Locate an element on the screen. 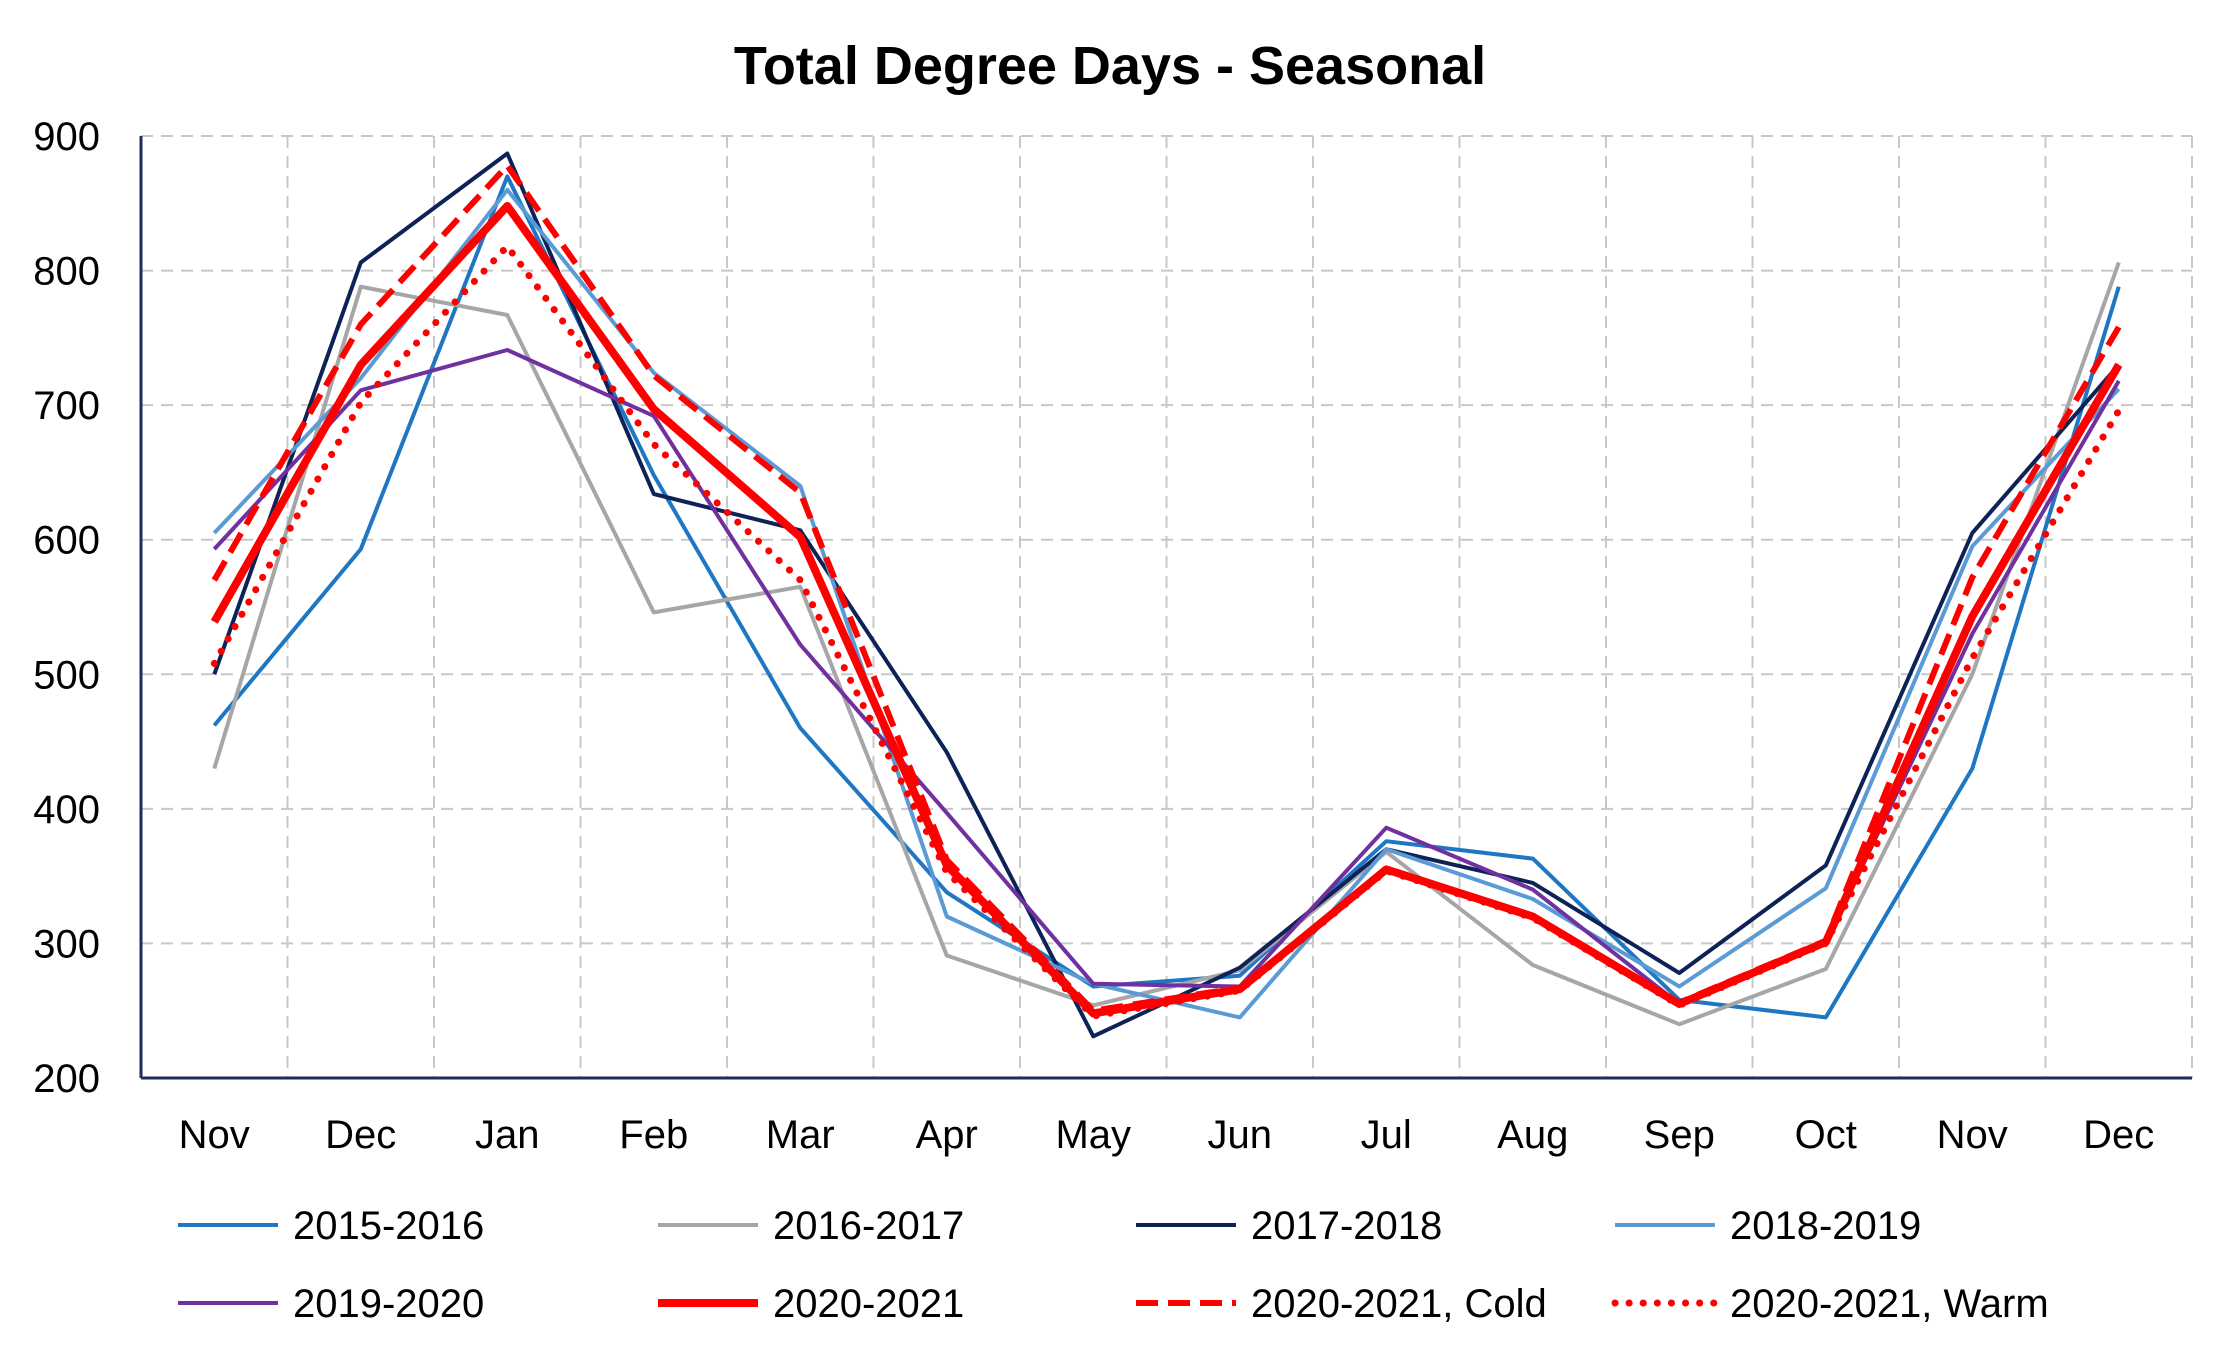 The width and height of the screenshot is (2220, 1355). x-tick-label: Jan is located at coordinates (507, 1135).